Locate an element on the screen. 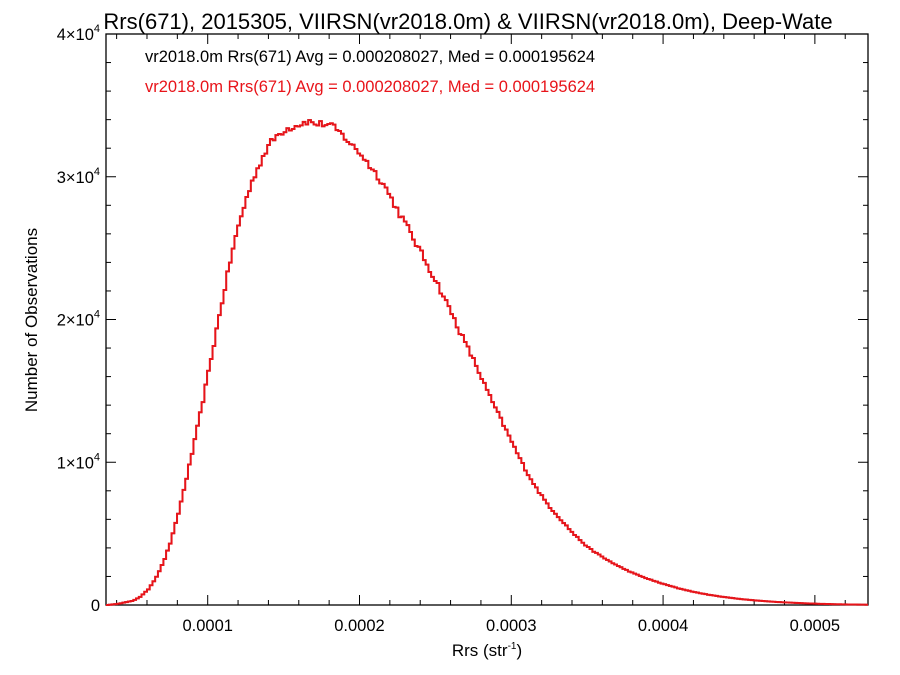  x-axis-label: Rrs (str-1) is located at coordinates (487, 650).